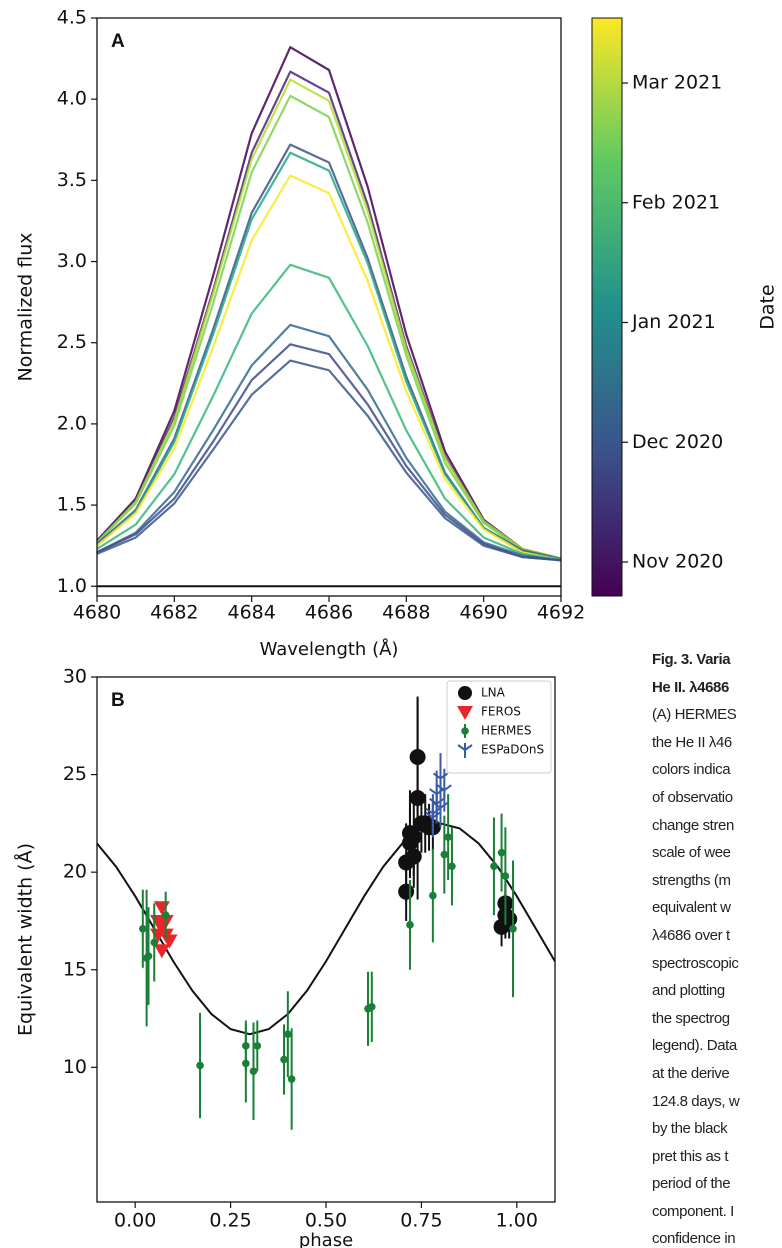 This screenshot has height=1248, width=782. Describe the element at coordinates (72, 99) in the screenshot. I see `y-tick-label: 4.0` at that location.